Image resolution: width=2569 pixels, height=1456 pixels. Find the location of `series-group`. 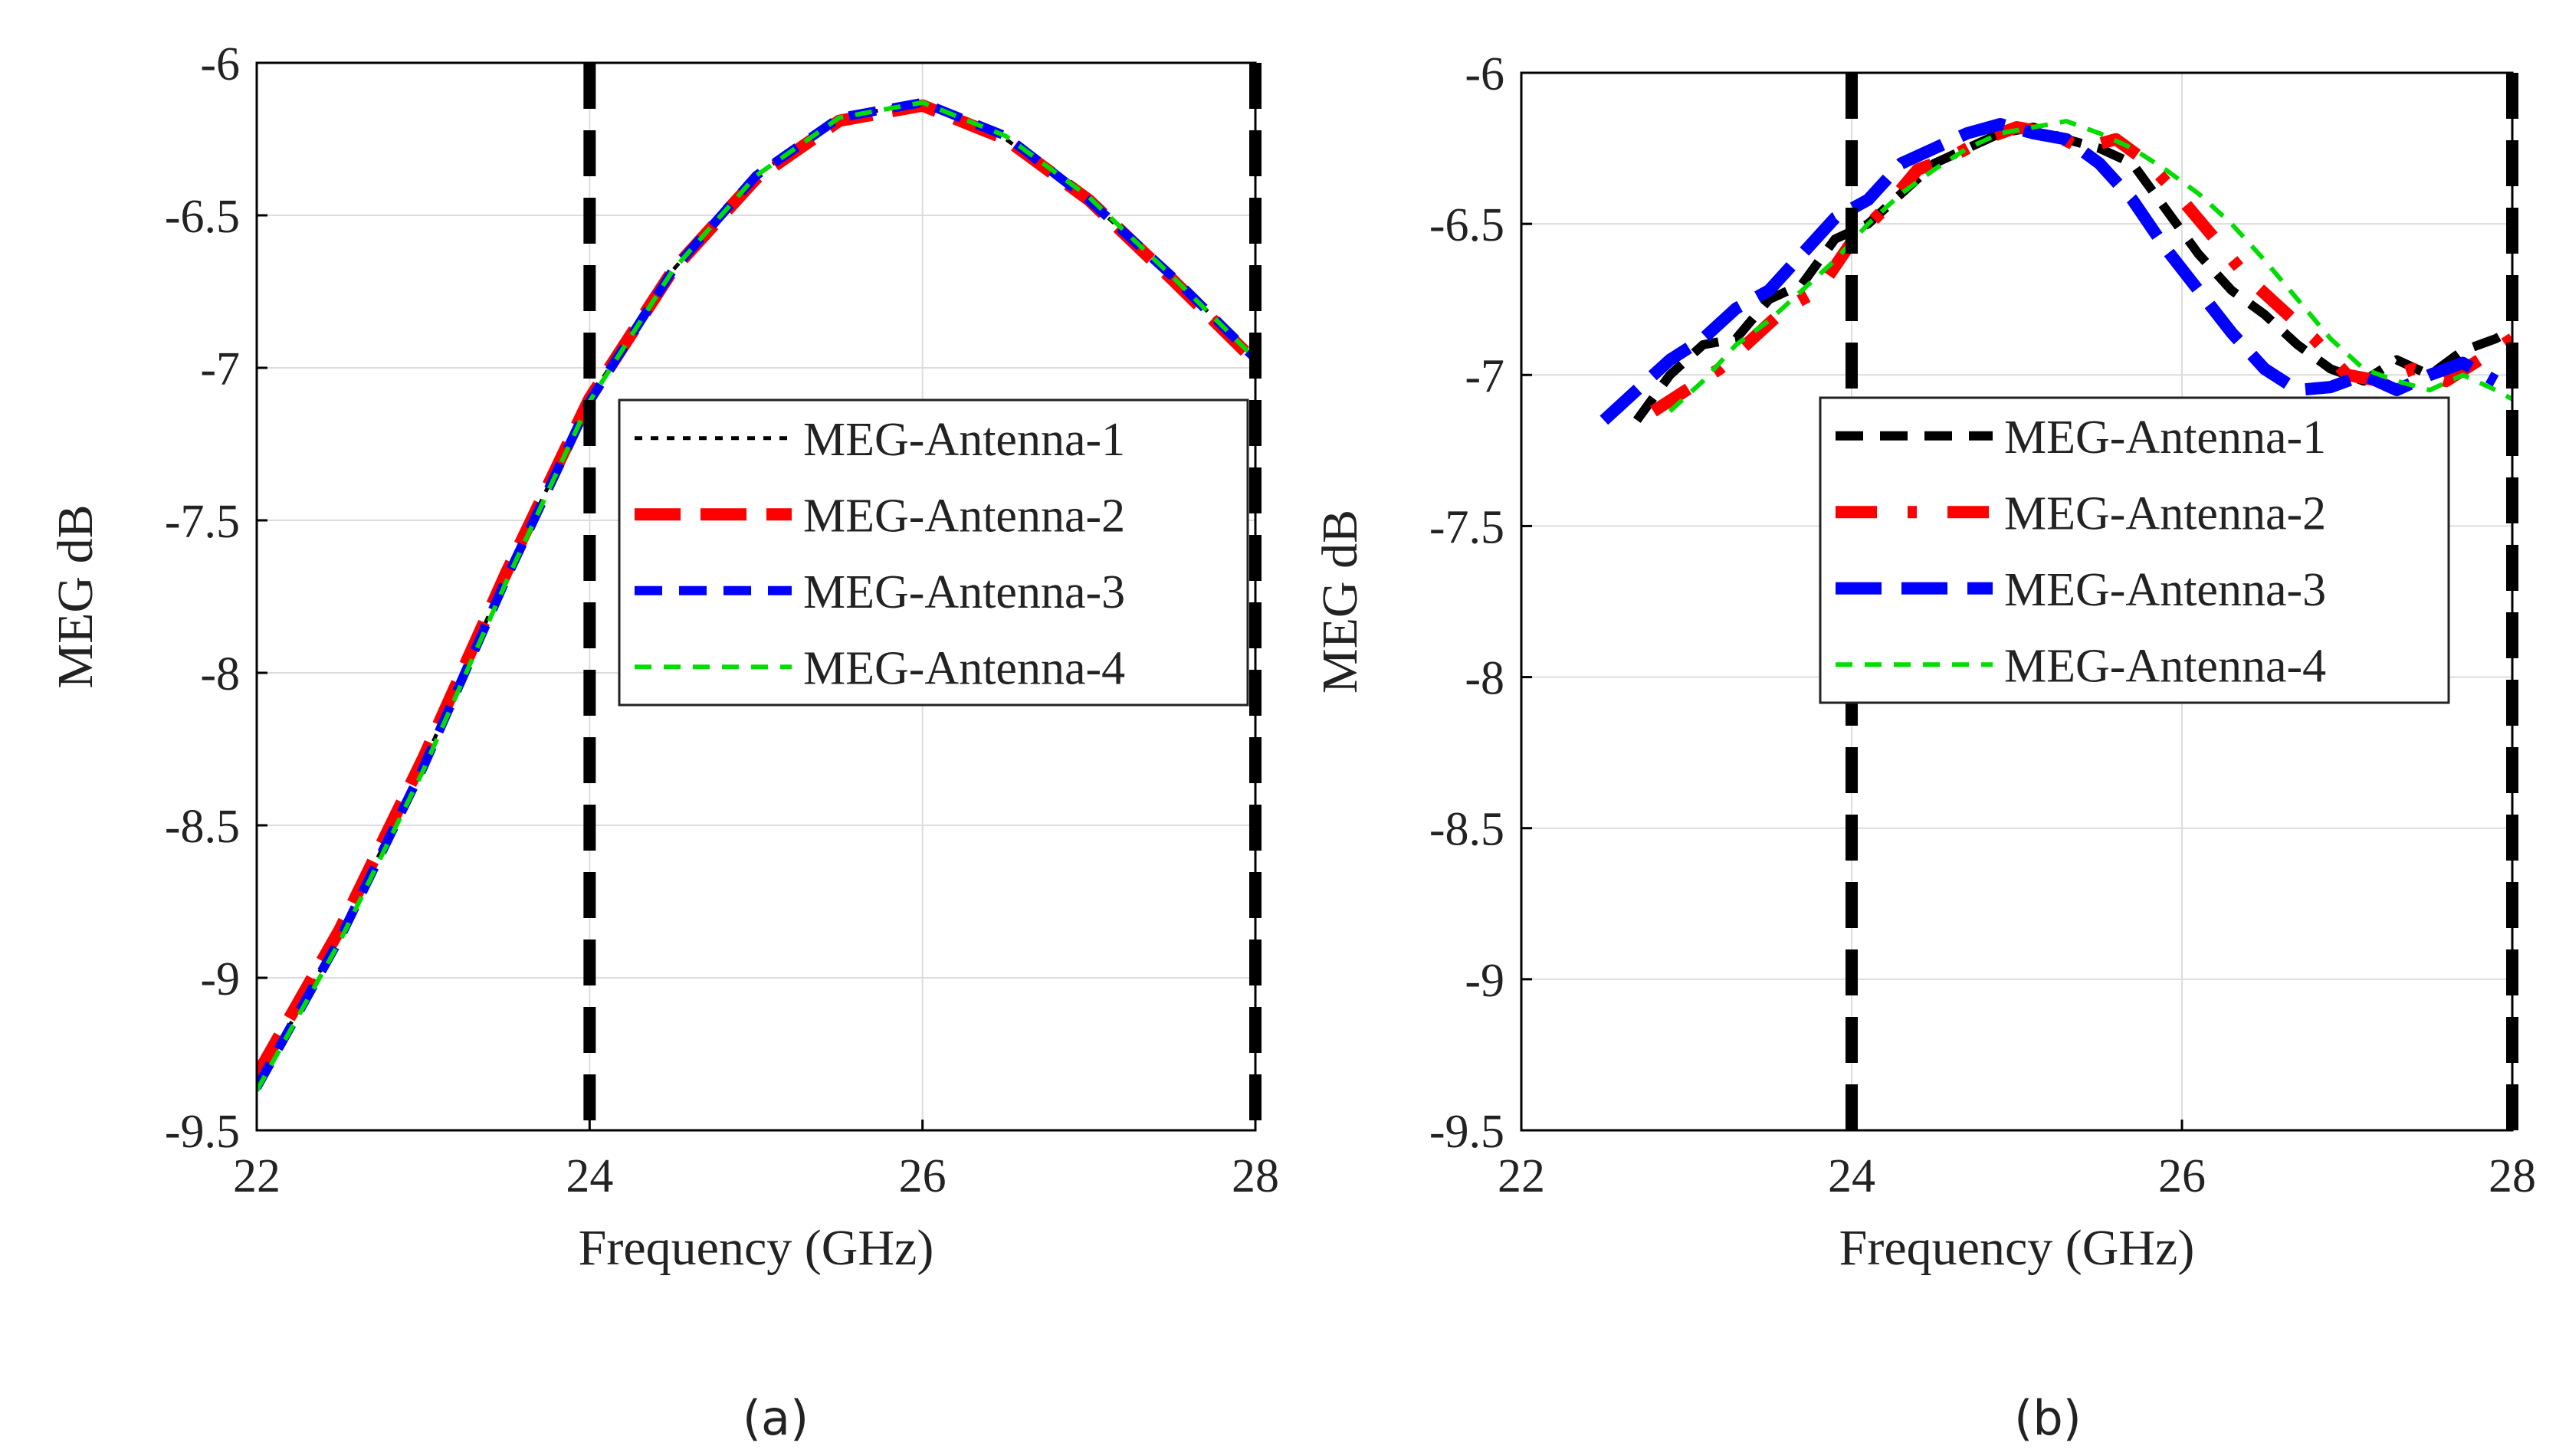

series-group is located at coordinates (2055, 271).